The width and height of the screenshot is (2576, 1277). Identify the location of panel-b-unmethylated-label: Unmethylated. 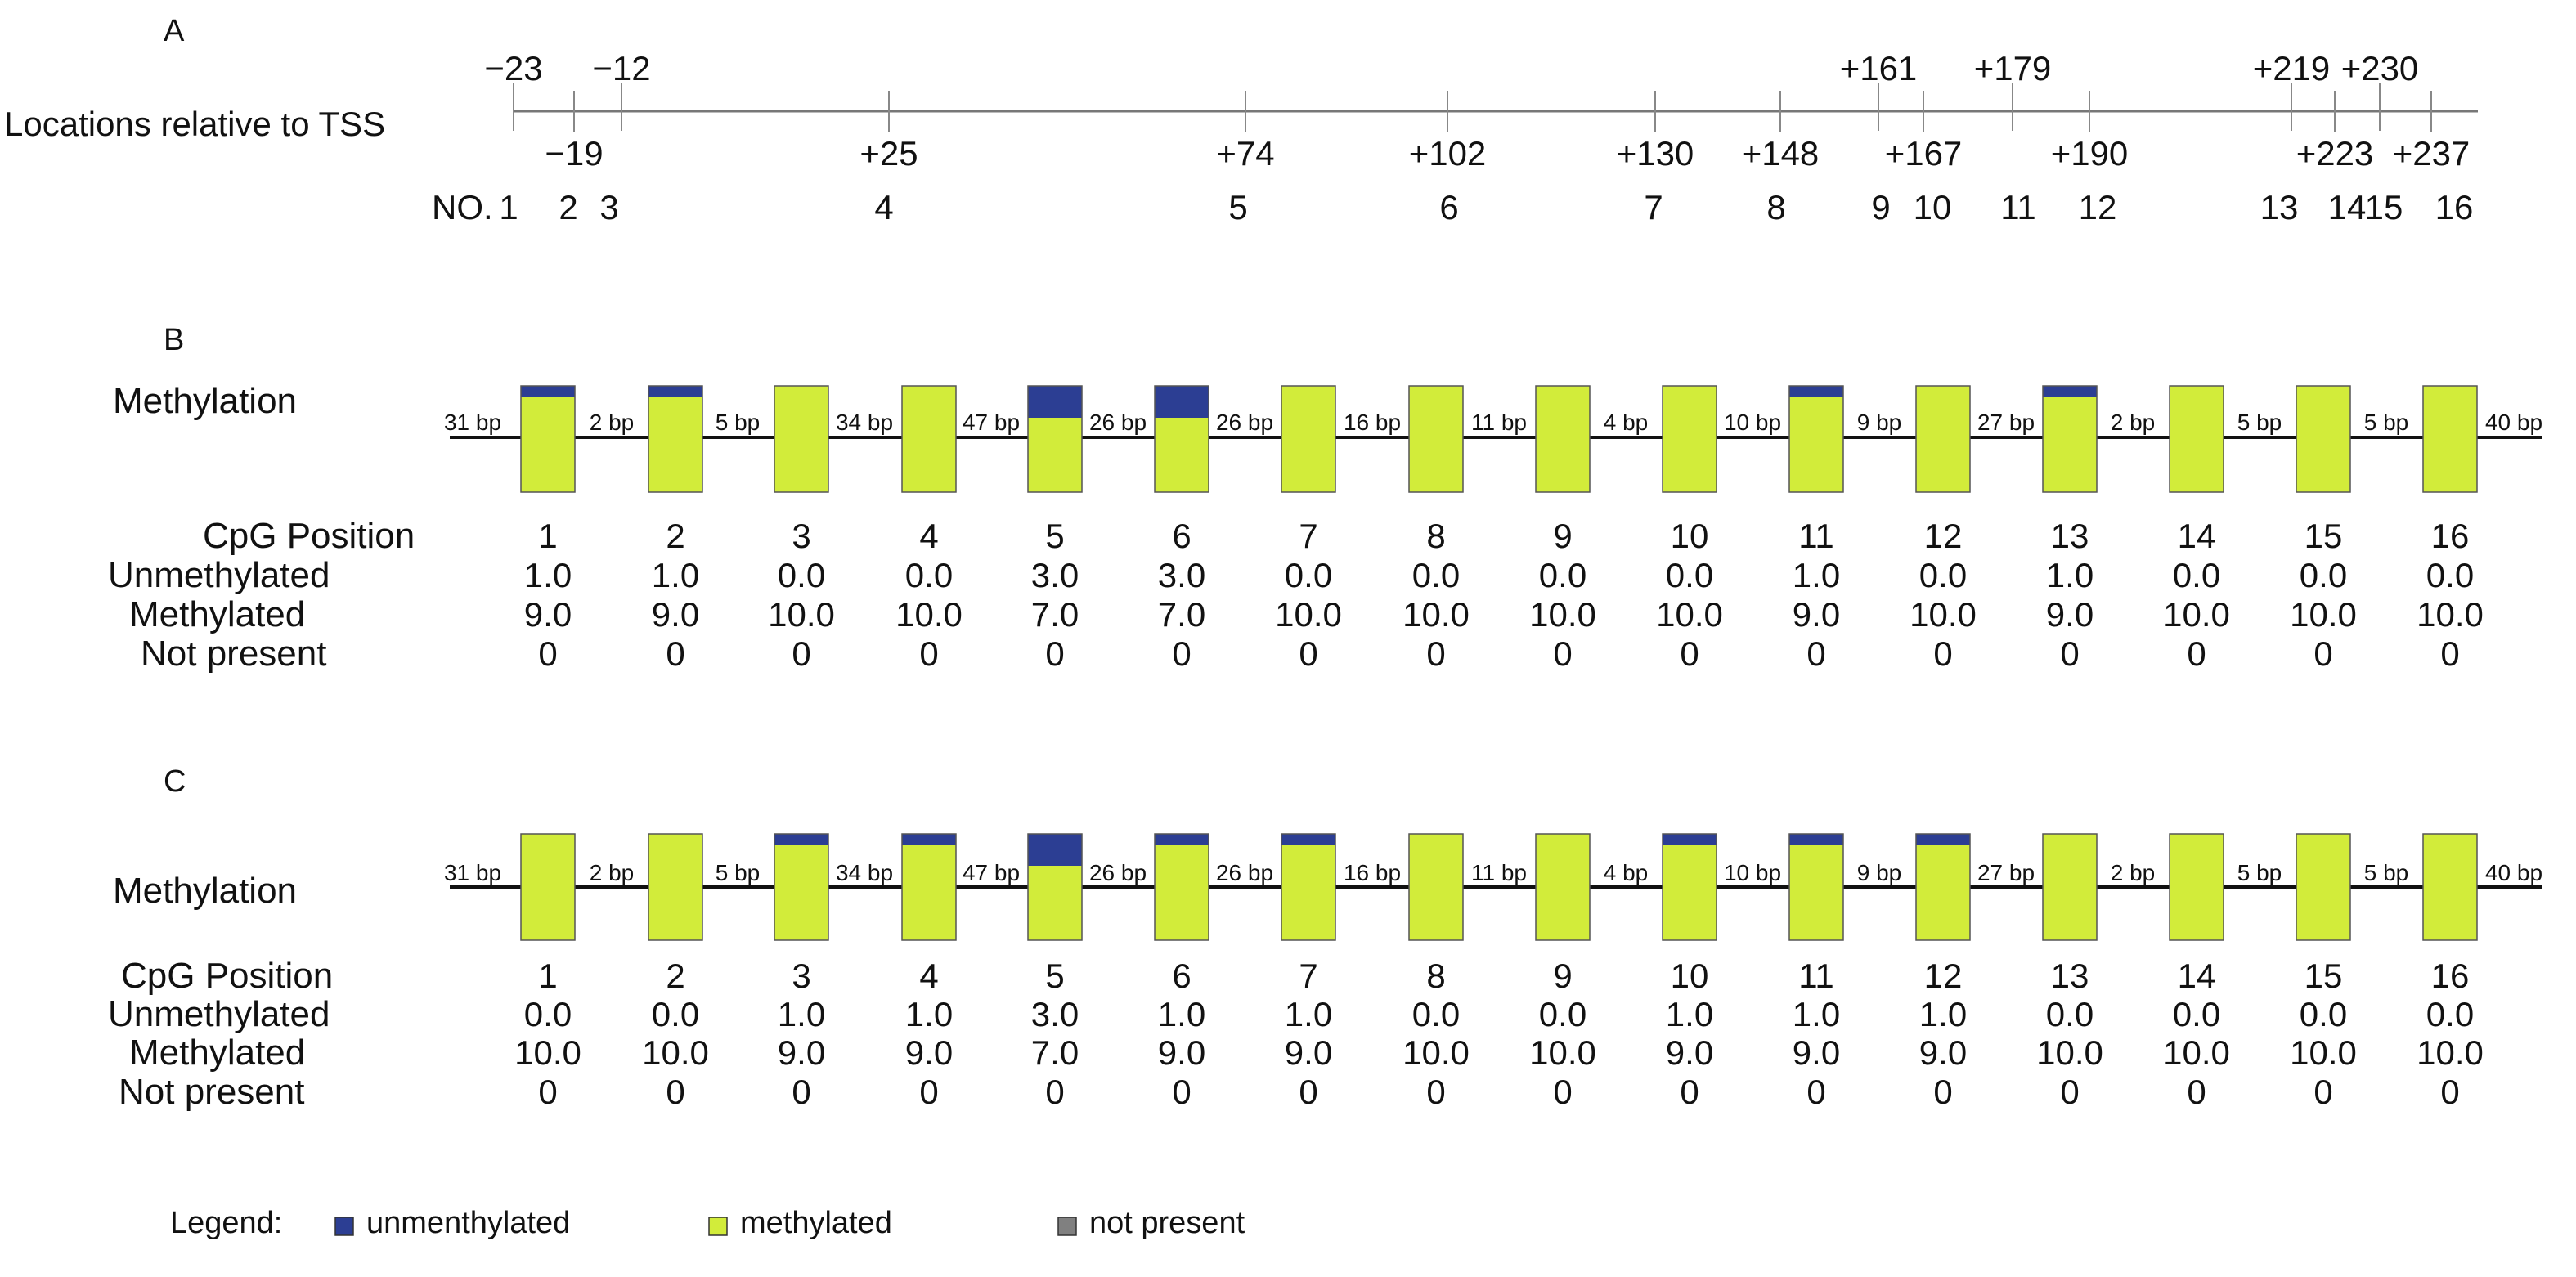
(219, 575).